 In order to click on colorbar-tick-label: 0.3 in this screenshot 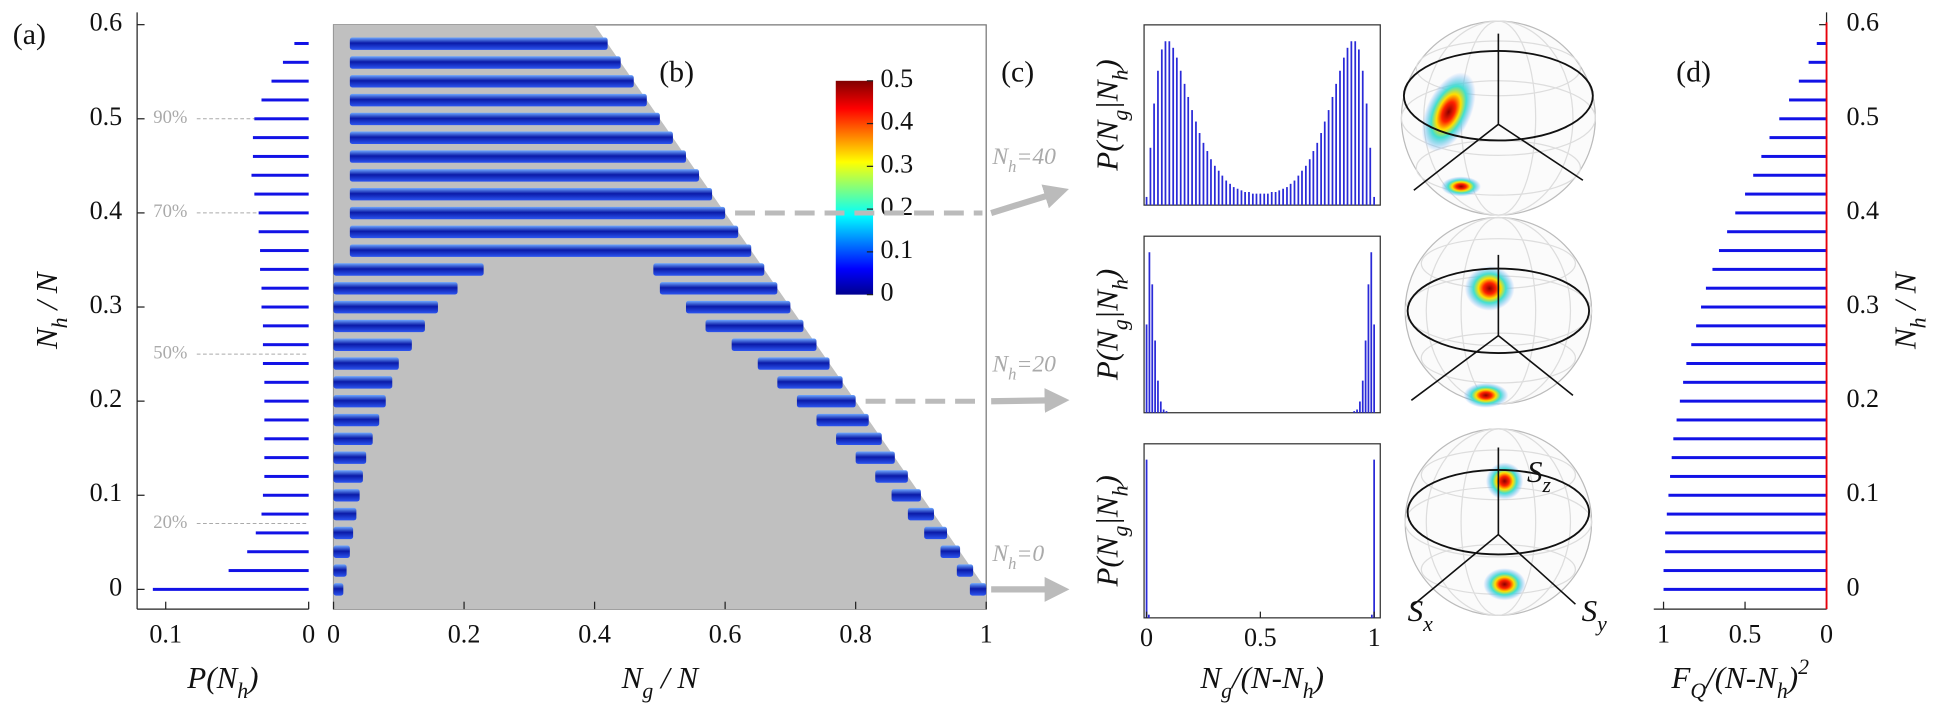, I will do `click(897, 163)`.